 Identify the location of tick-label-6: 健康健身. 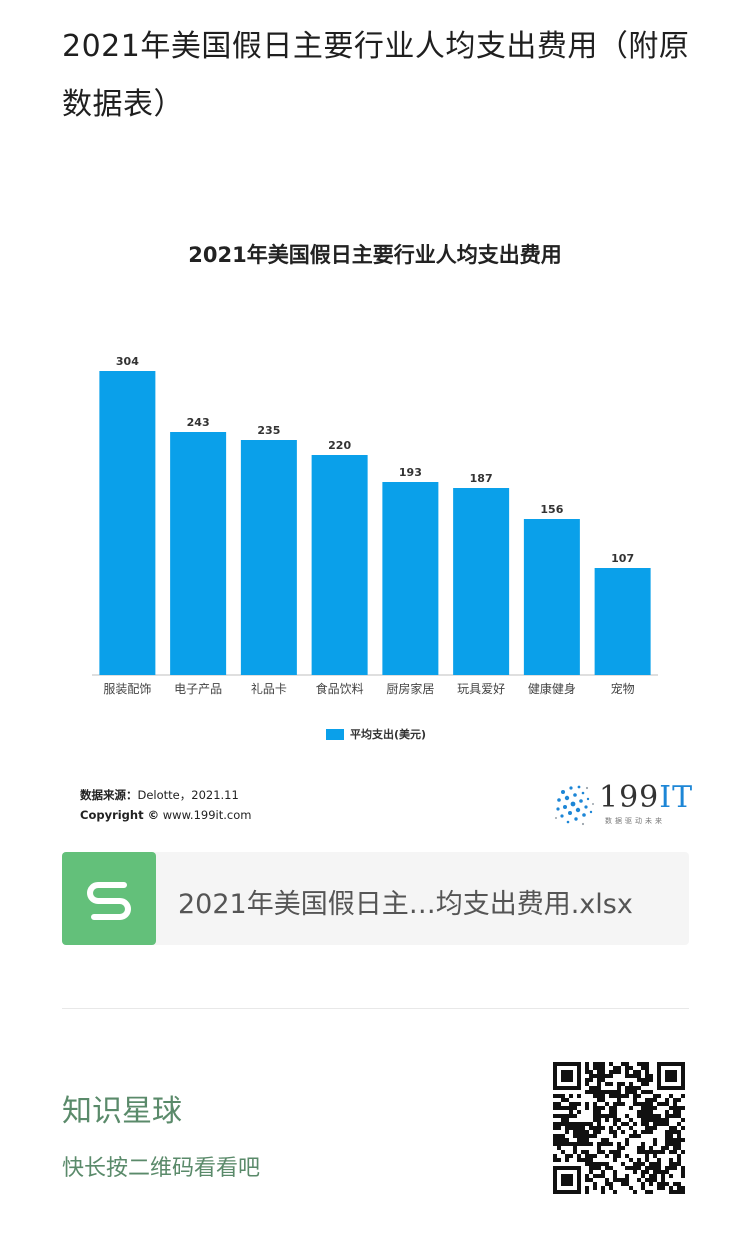
(552, 688).